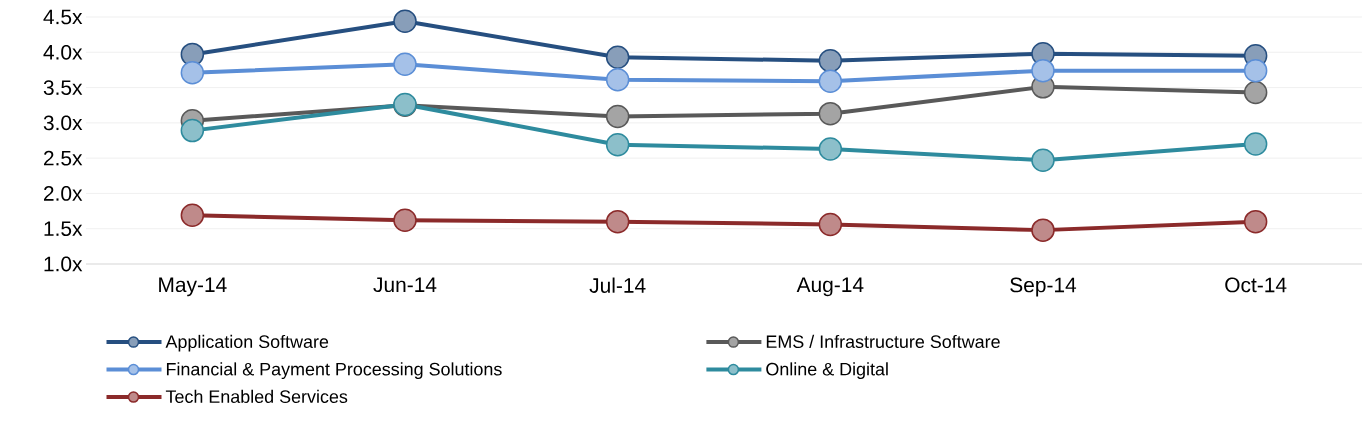 The height and width of the screenshot is (429, 1363). What do you see at coordinates (256, 396) in the screenshot?
I see `legend-label: Tech Enabled Services` at bounding box center [256, 396].